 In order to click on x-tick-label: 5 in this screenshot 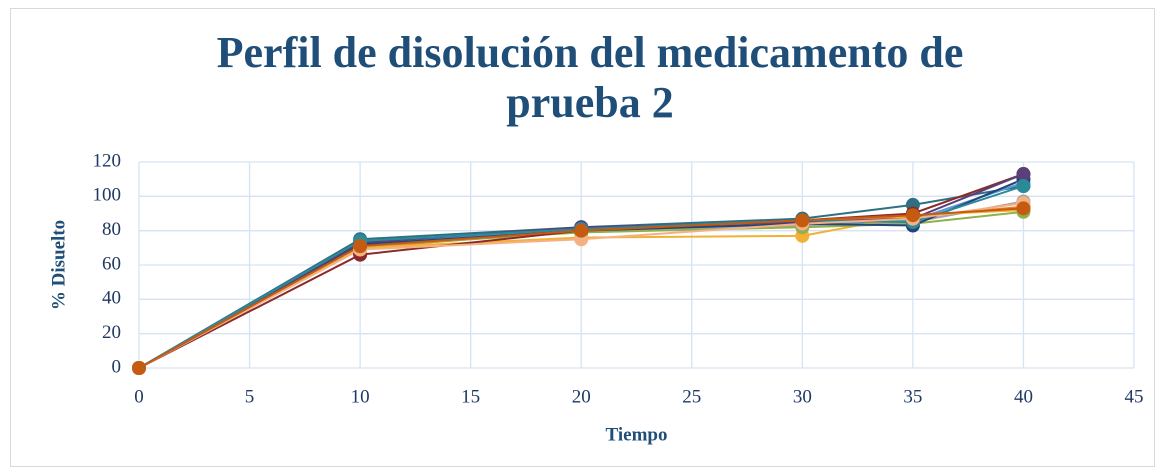, I will do `click(250, 396)`.